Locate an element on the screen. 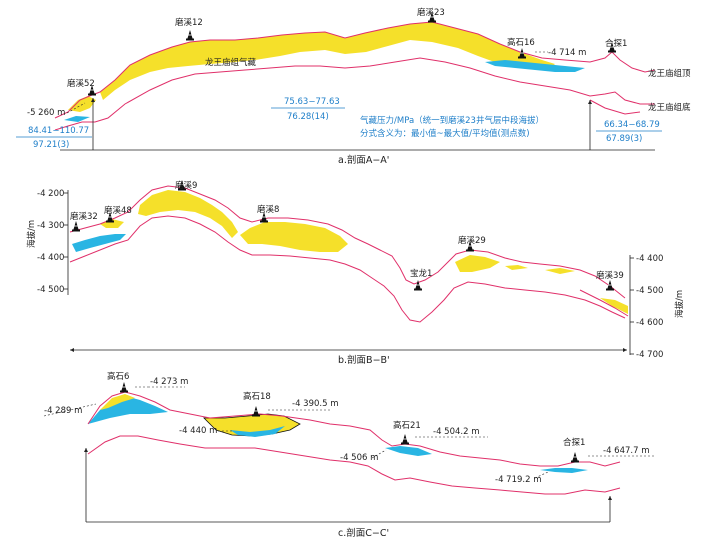 The image size is (711, 550). gas-zone-b-moxi48 is located at coordinates (112, 223).